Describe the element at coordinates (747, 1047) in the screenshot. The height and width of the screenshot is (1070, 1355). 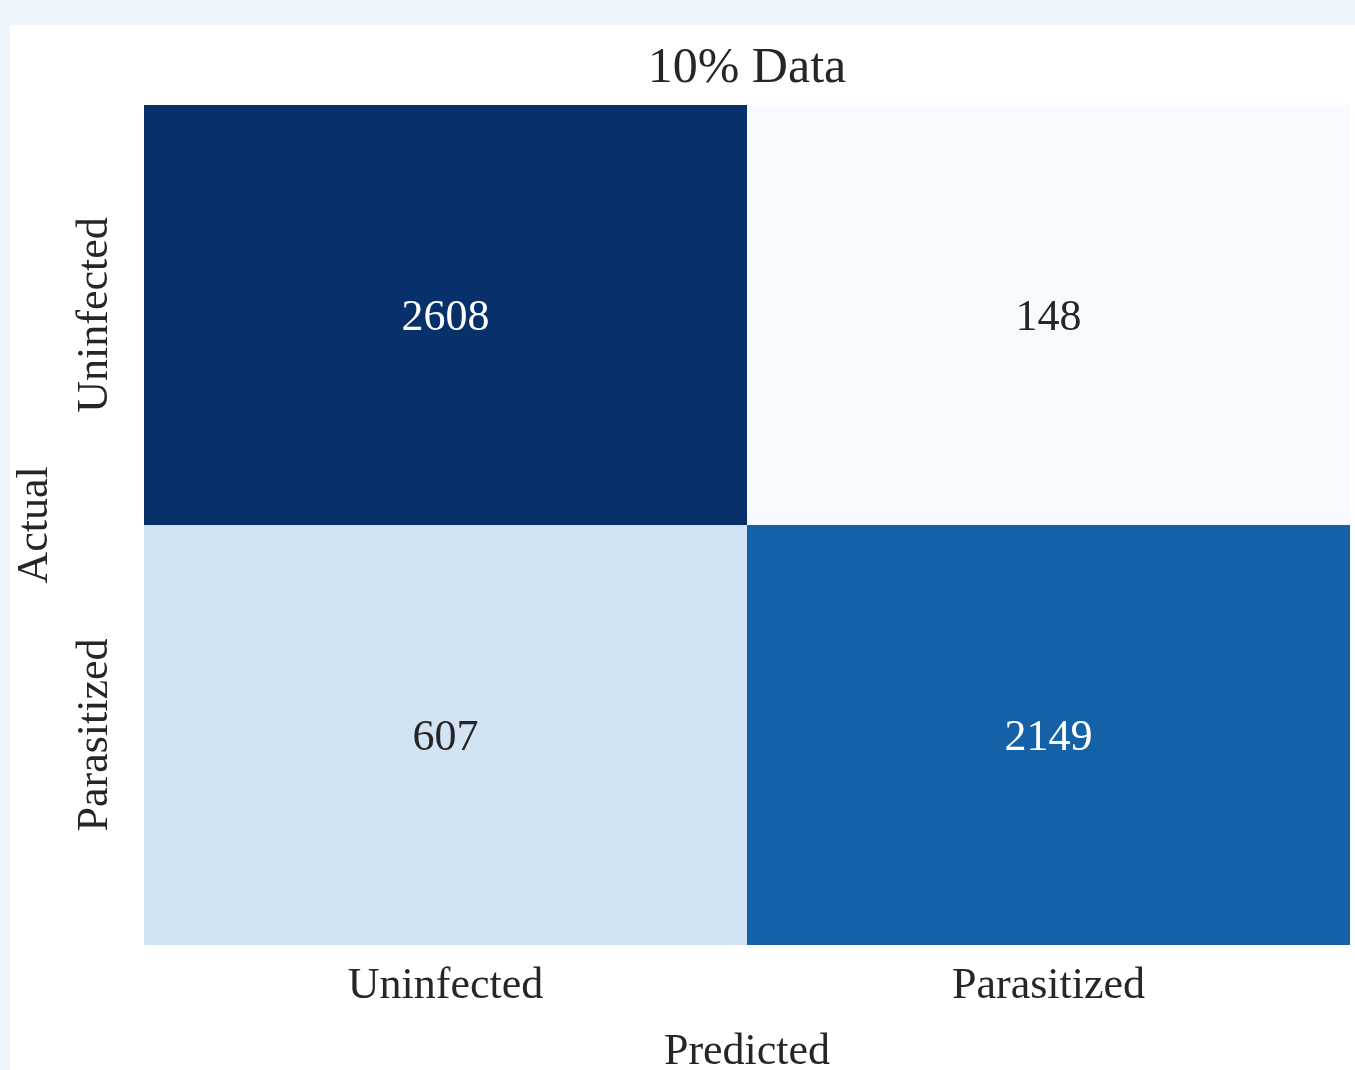
I see `x-axis-title: Predicted` at that location.